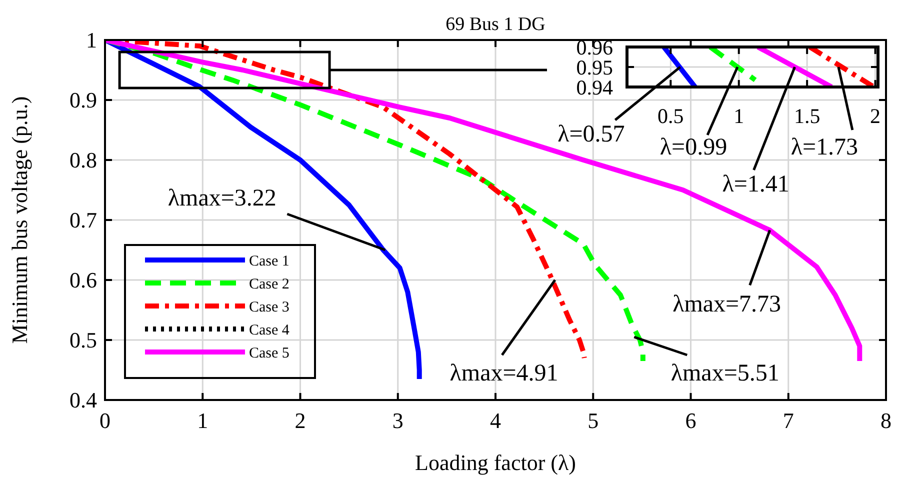 This screenshot has height=484, width=901. Describe the element at coordinates (593, 420) in the screenshot. I see `x-tick-label: 5` at that location.